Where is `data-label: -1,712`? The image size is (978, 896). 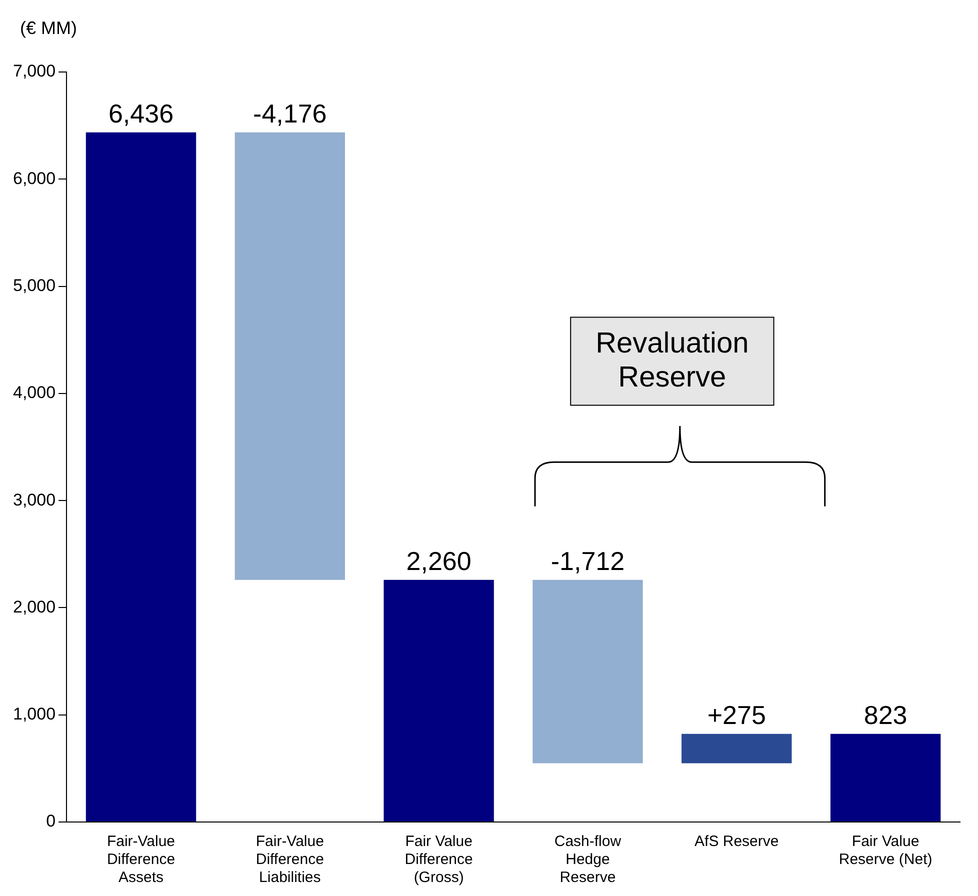 data-label: -1,712 is located at coordinates (587, 561).